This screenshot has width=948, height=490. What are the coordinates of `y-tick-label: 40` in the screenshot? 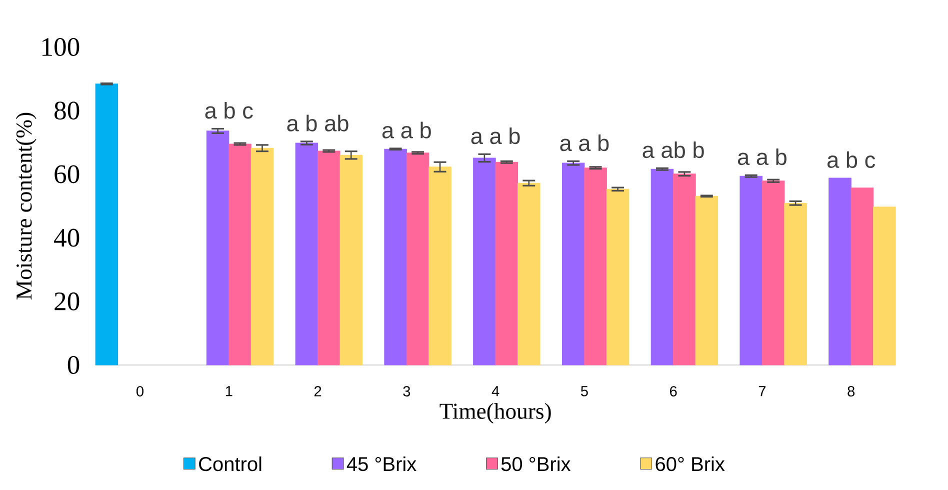 It's located at (67, 237).